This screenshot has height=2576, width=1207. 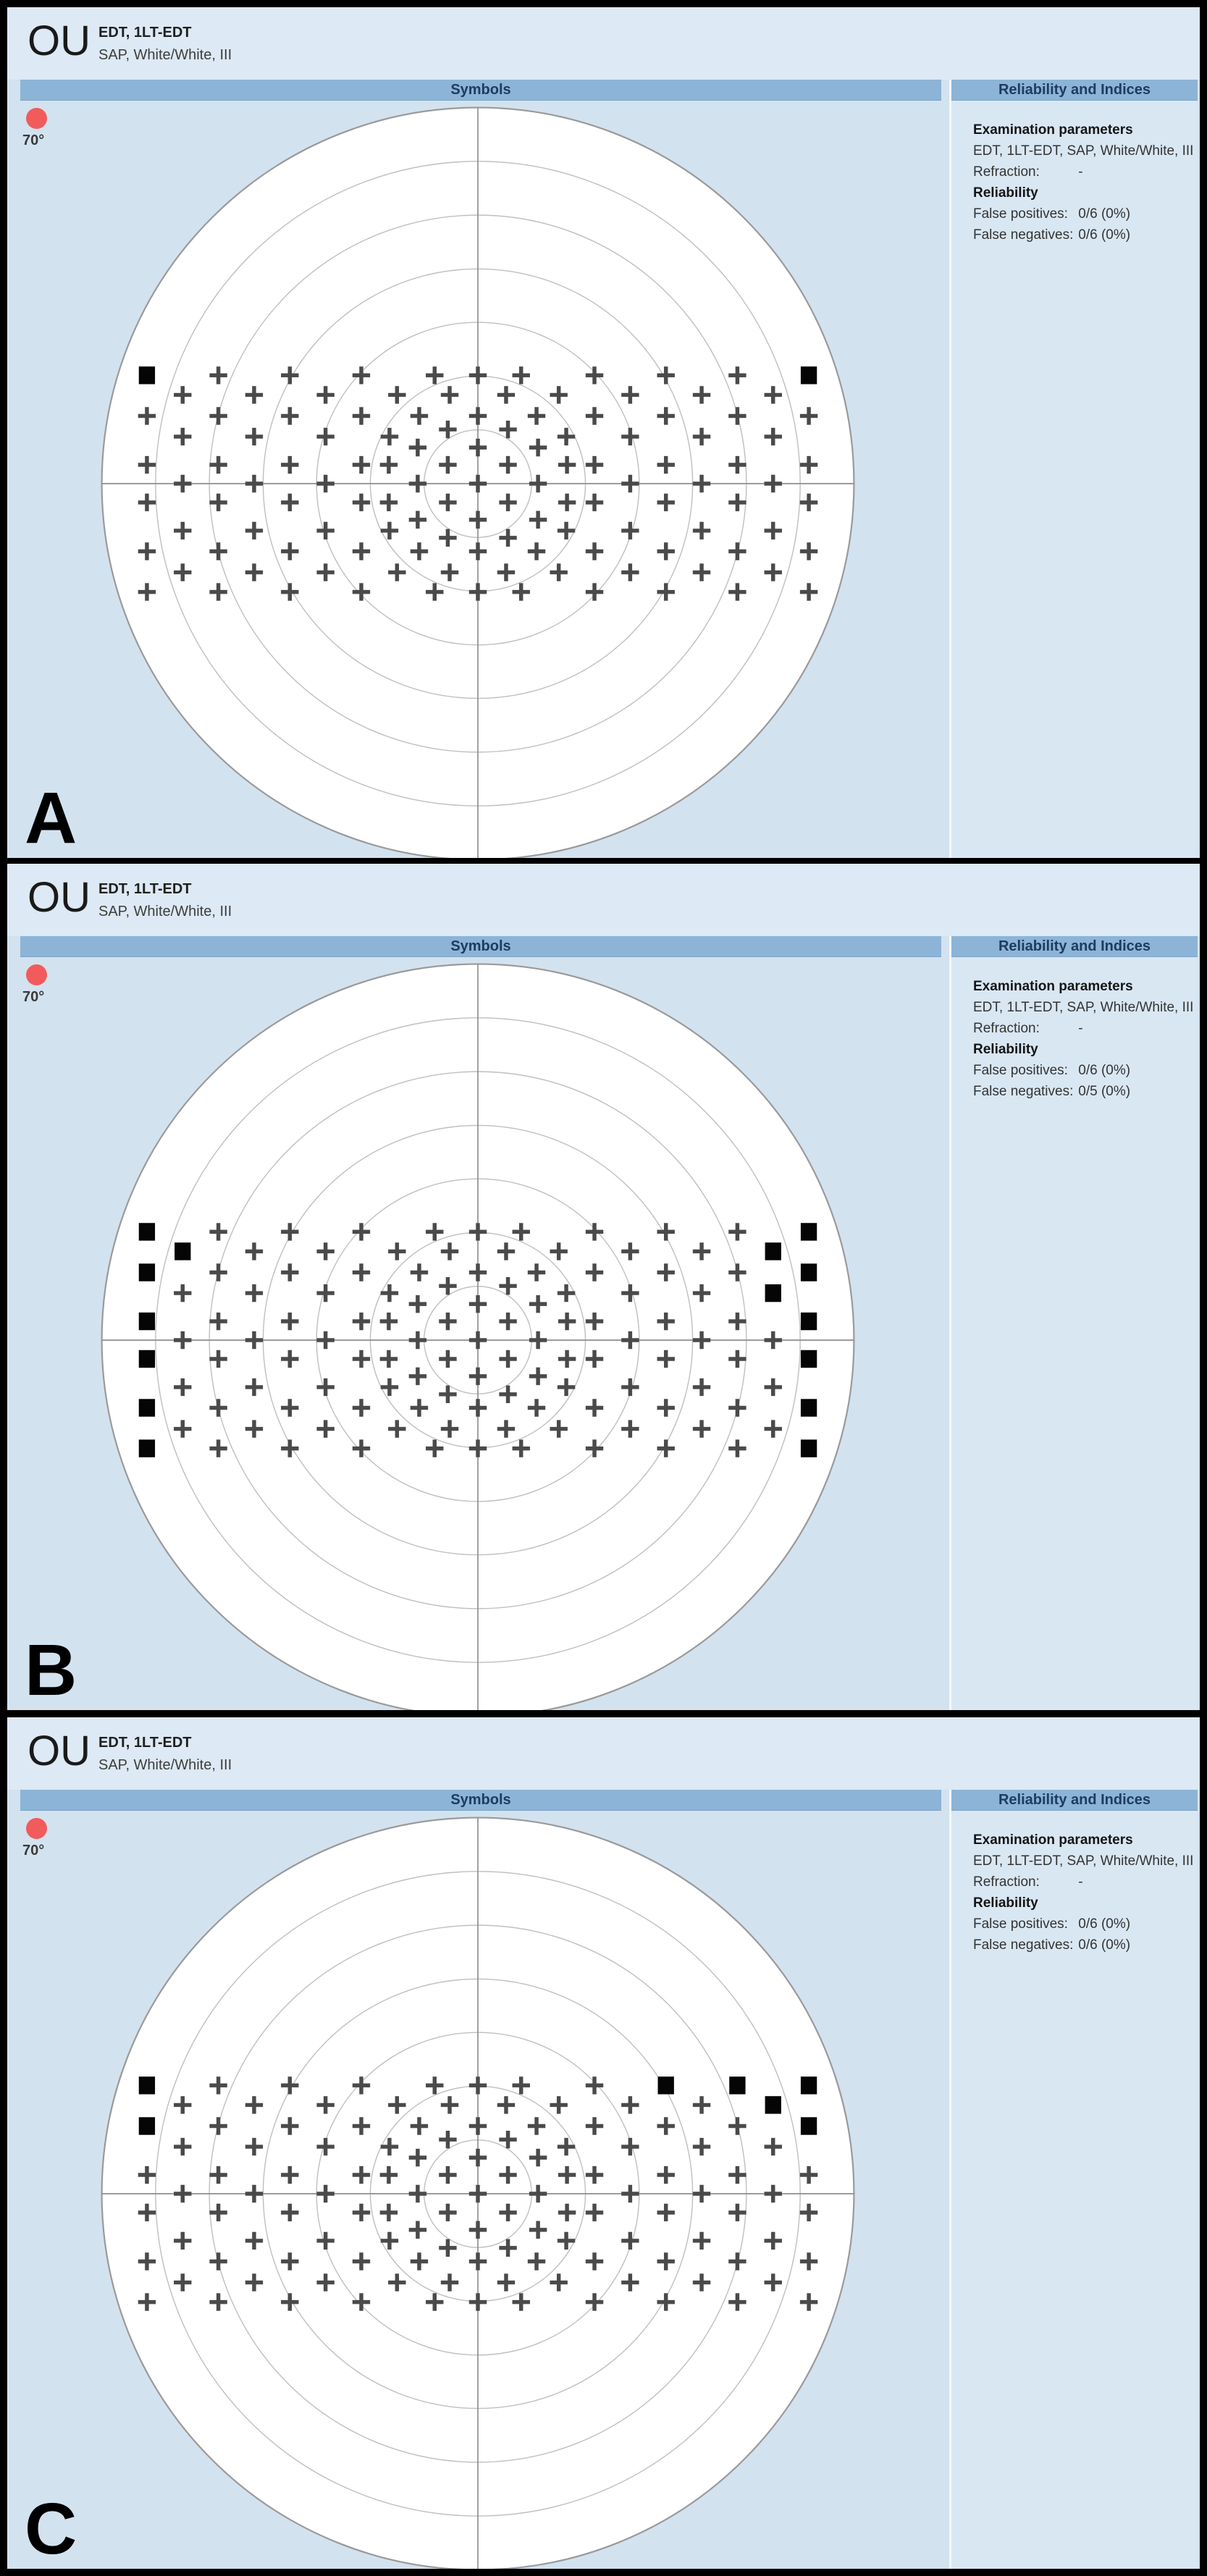 I want to click on figure-label: A, so click(x=51, y=818).